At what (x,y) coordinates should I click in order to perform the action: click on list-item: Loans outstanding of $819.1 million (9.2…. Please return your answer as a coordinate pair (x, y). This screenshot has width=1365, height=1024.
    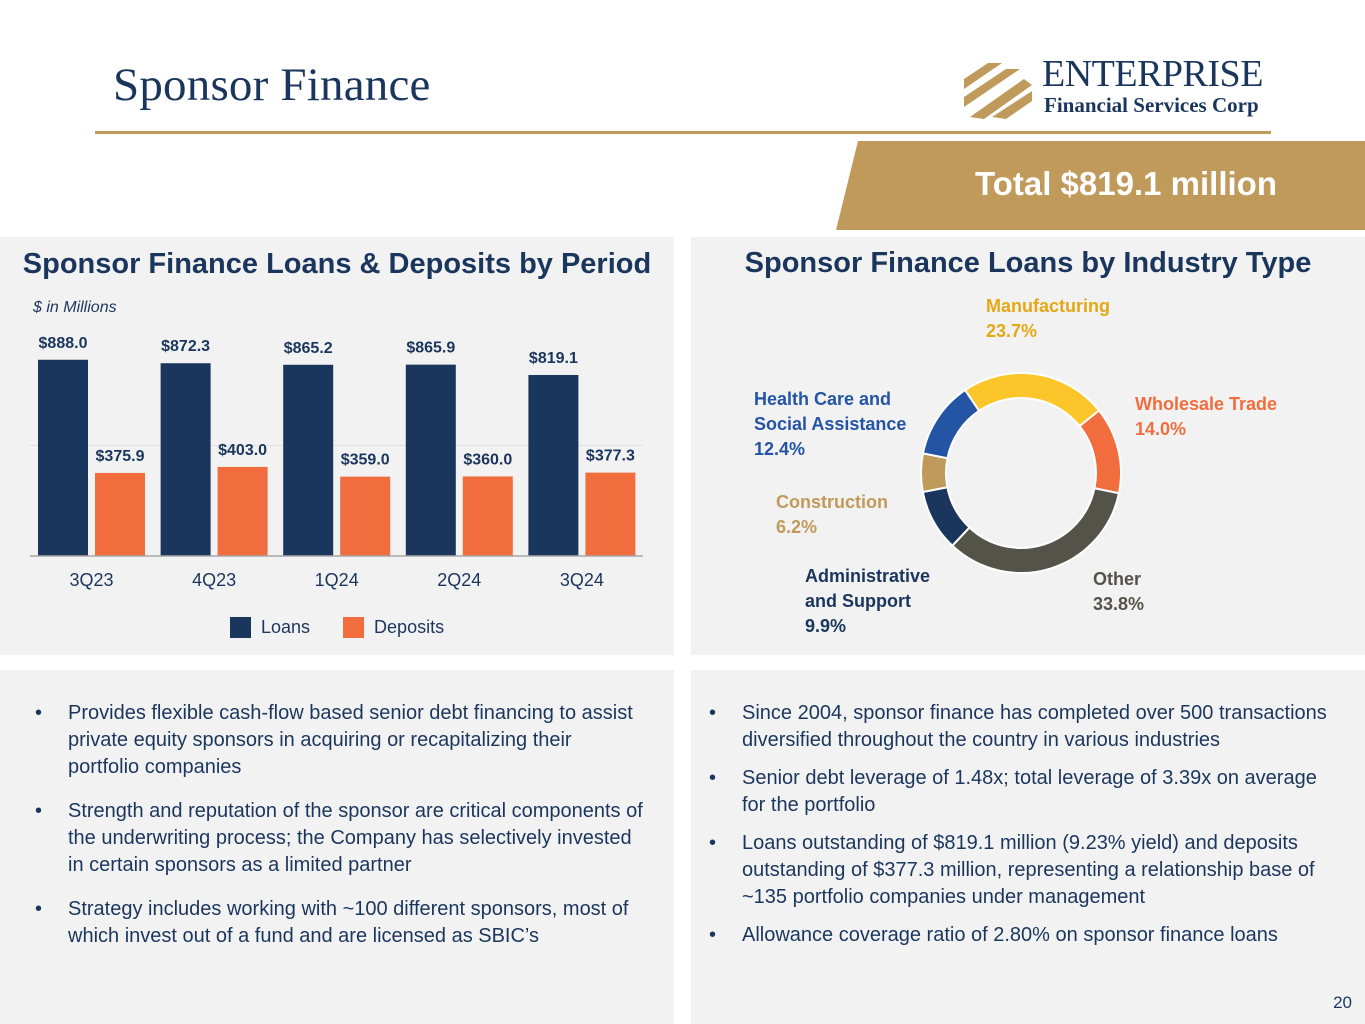
    Looking at the image, I should click on (1022, 870).